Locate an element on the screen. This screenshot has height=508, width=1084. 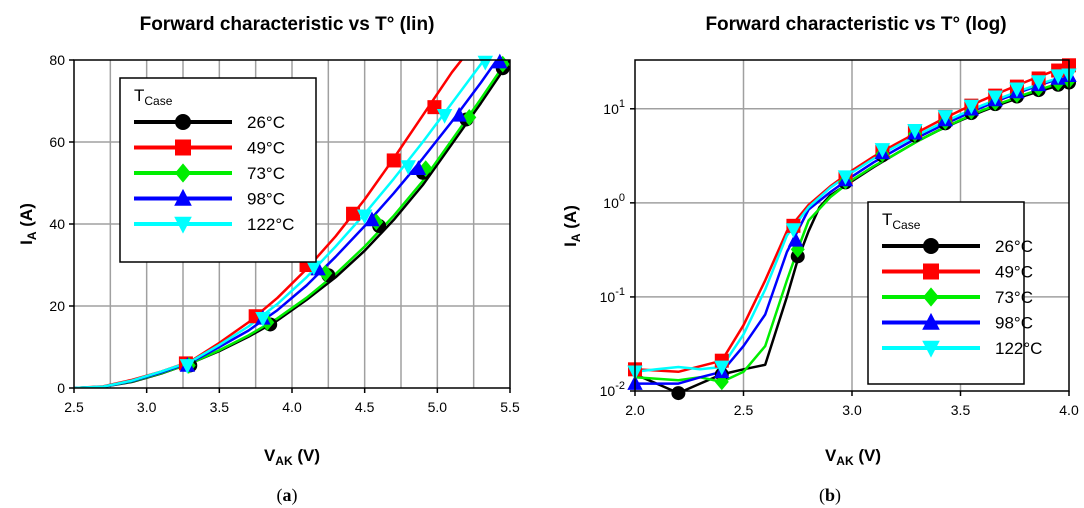
chart-a-x-tick-label: 3.0 is located at coordinates (147, 407).